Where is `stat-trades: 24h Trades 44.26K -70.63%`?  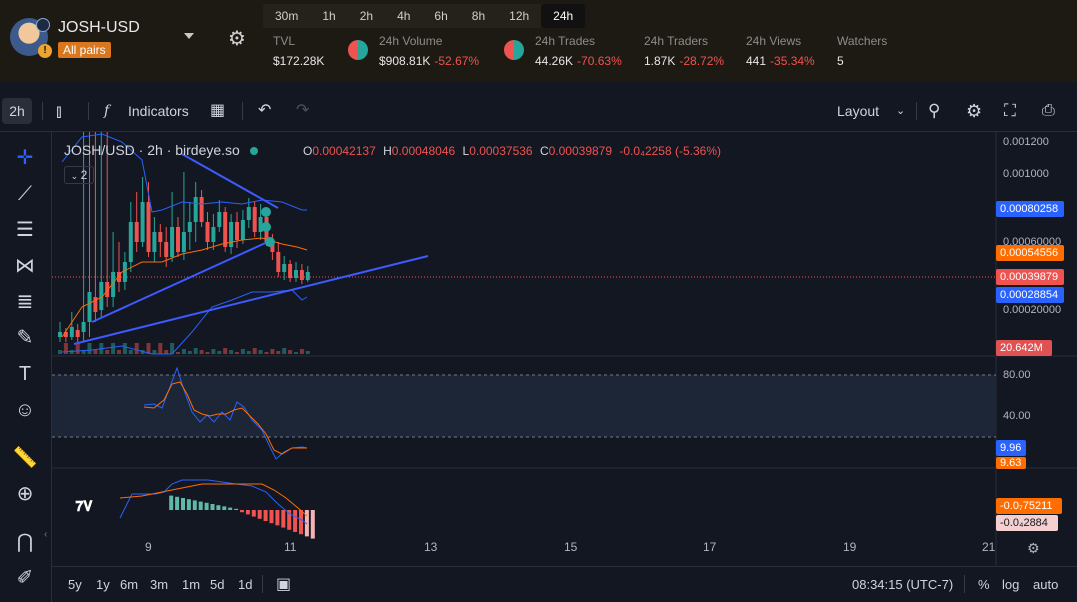
stat-trades: 24h Trades 44.26K -70.63% is located at coordinates (578, 51).